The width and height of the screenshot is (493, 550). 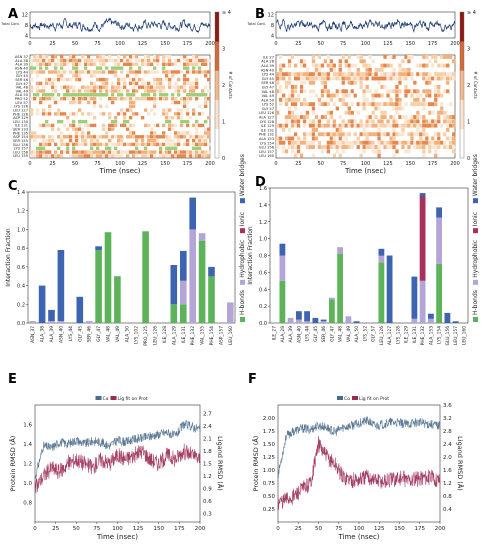 I want to click on trace-xtick-label: 75, so click(x=343, y=44).